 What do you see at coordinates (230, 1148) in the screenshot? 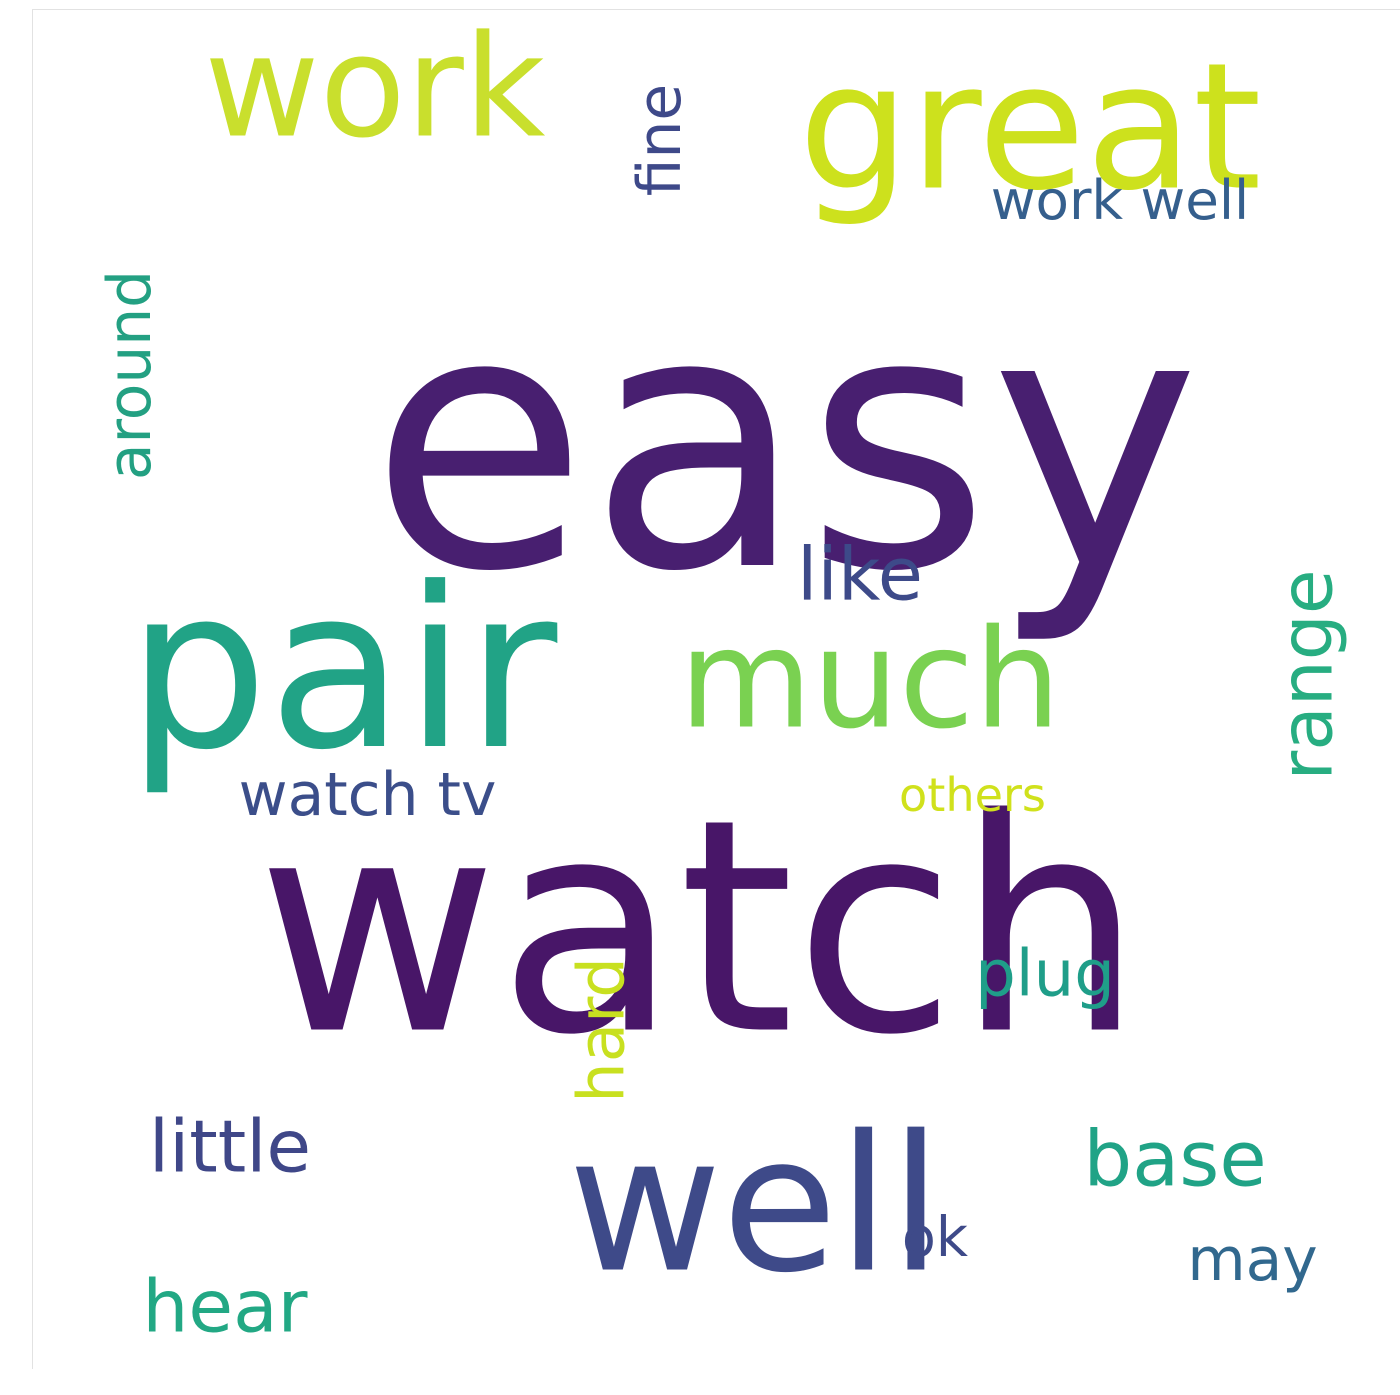
I see `word-little: little` at bounding box center [230, 1148].